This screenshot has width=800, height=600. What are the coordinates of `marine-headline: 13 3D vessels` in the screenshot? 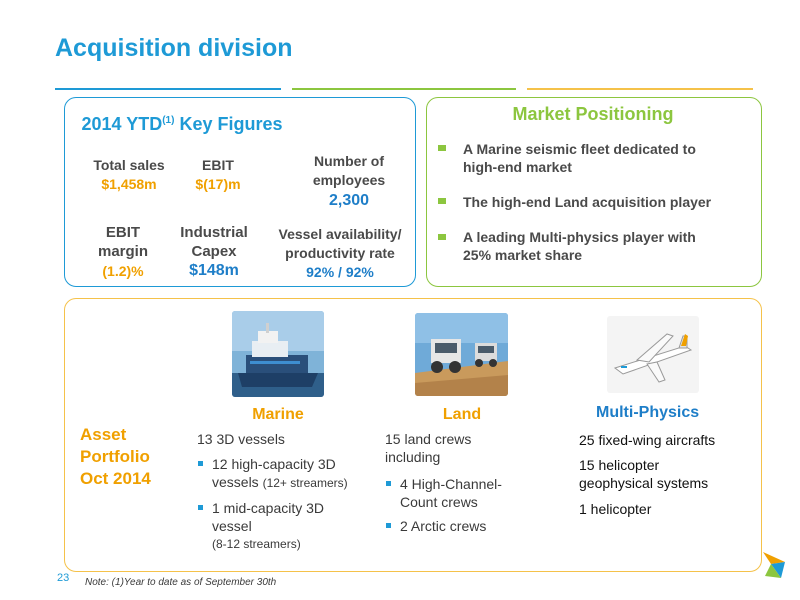 It's located at (241, 439).